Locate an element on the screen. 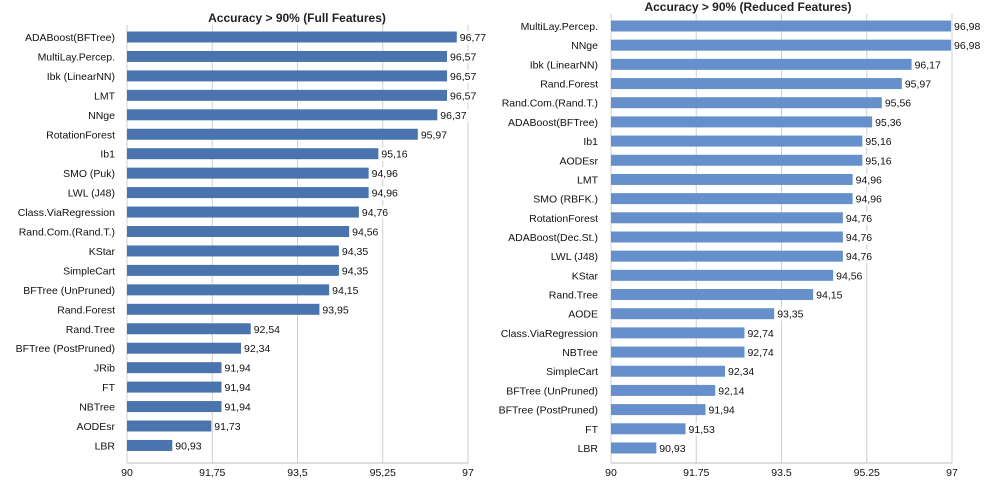  category-label: AODEsr is located at coordinates (95, 427).